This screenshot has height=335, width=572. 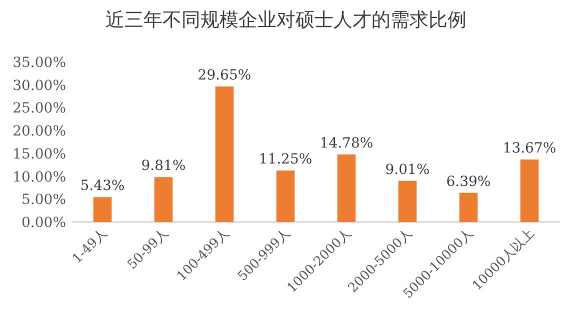 I want to click on data-label: 5.43%, so click(x=102, y=186).